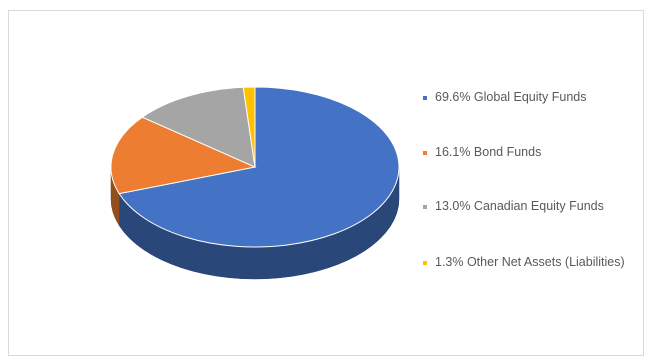  I want to click on legend-label: 16.1% Bond Funds, so click(488, 152).